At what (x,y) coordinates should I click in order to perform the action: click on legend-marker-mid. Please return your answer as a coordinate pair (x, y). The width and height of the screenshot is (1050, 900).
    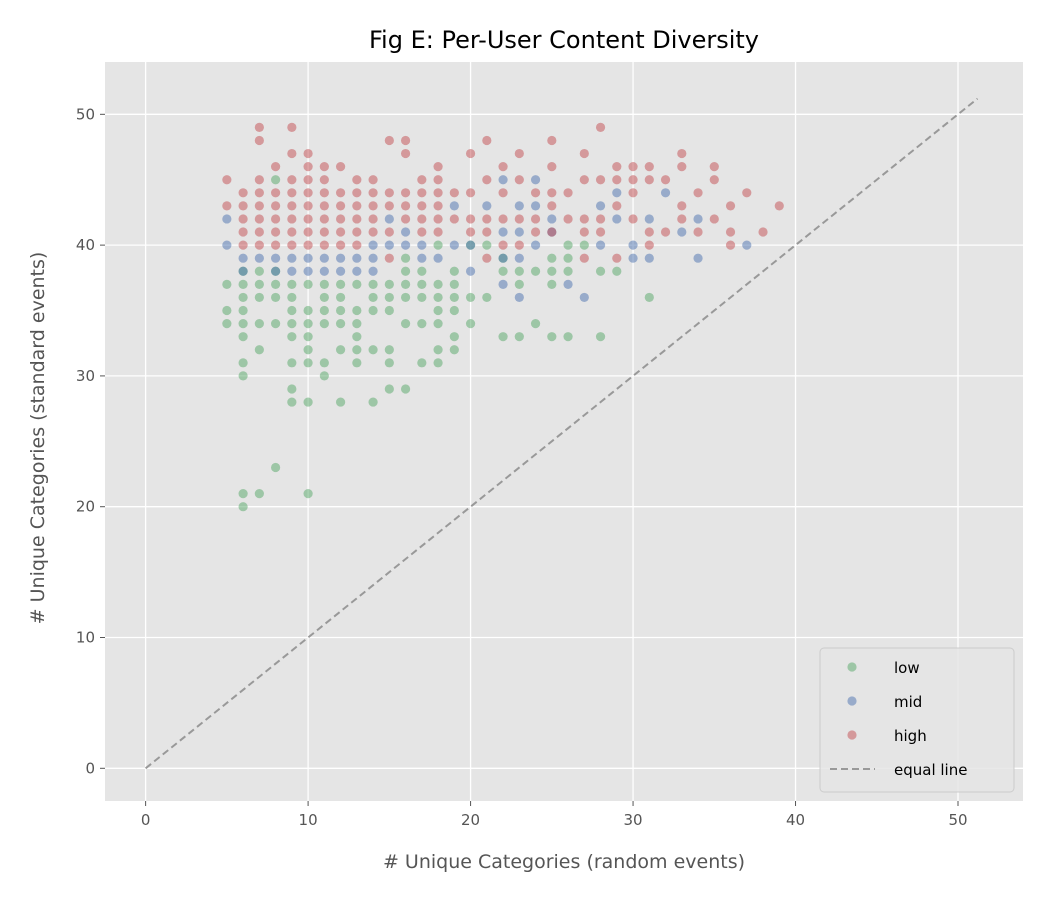
    Looking at the image, I should click on (852, 701).